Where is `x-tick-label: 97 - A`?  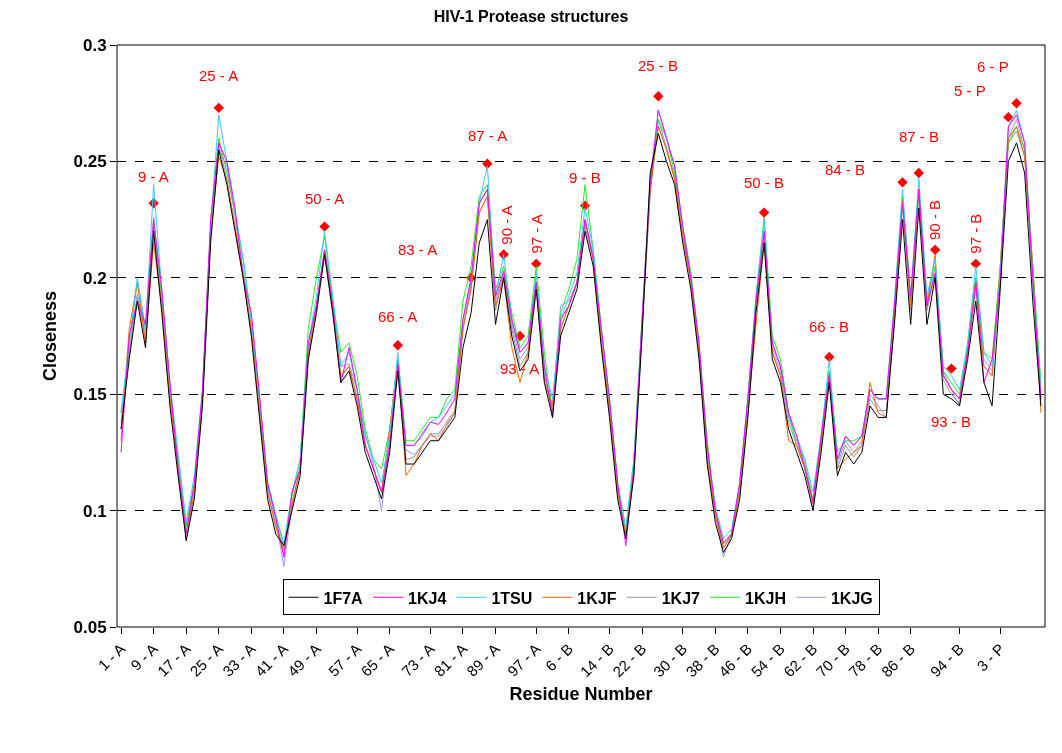 x-tick-label: 97 - A is located at coordinates (523, 659).